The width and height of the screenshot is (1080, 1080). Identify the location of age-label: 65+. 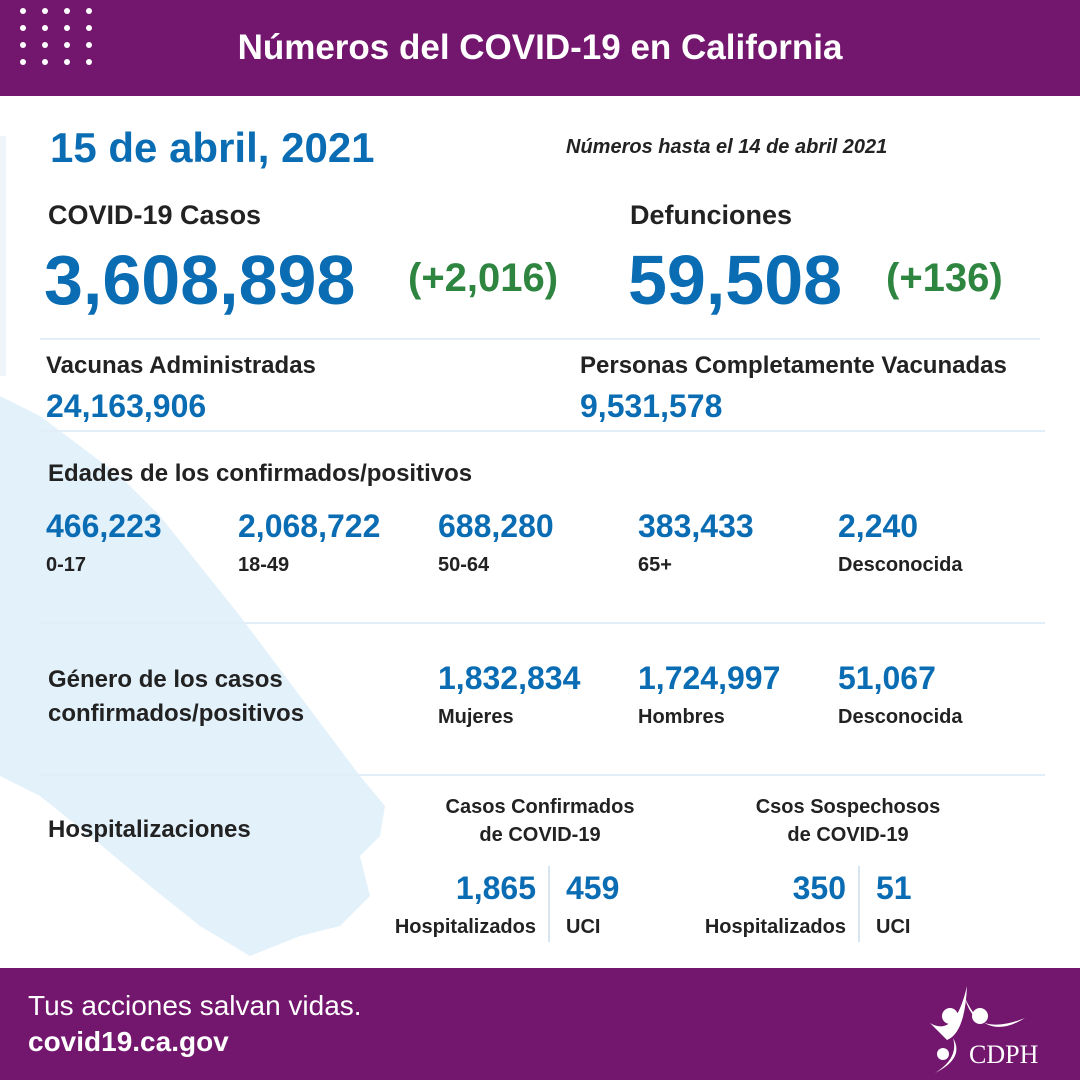
(655, 565).